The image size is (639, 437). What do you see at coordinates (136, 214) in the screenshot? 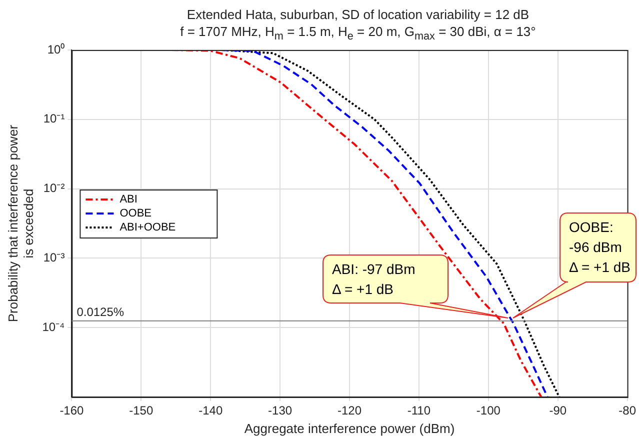
I see `legend-label: OOBE` at bounding box center [136, 214].